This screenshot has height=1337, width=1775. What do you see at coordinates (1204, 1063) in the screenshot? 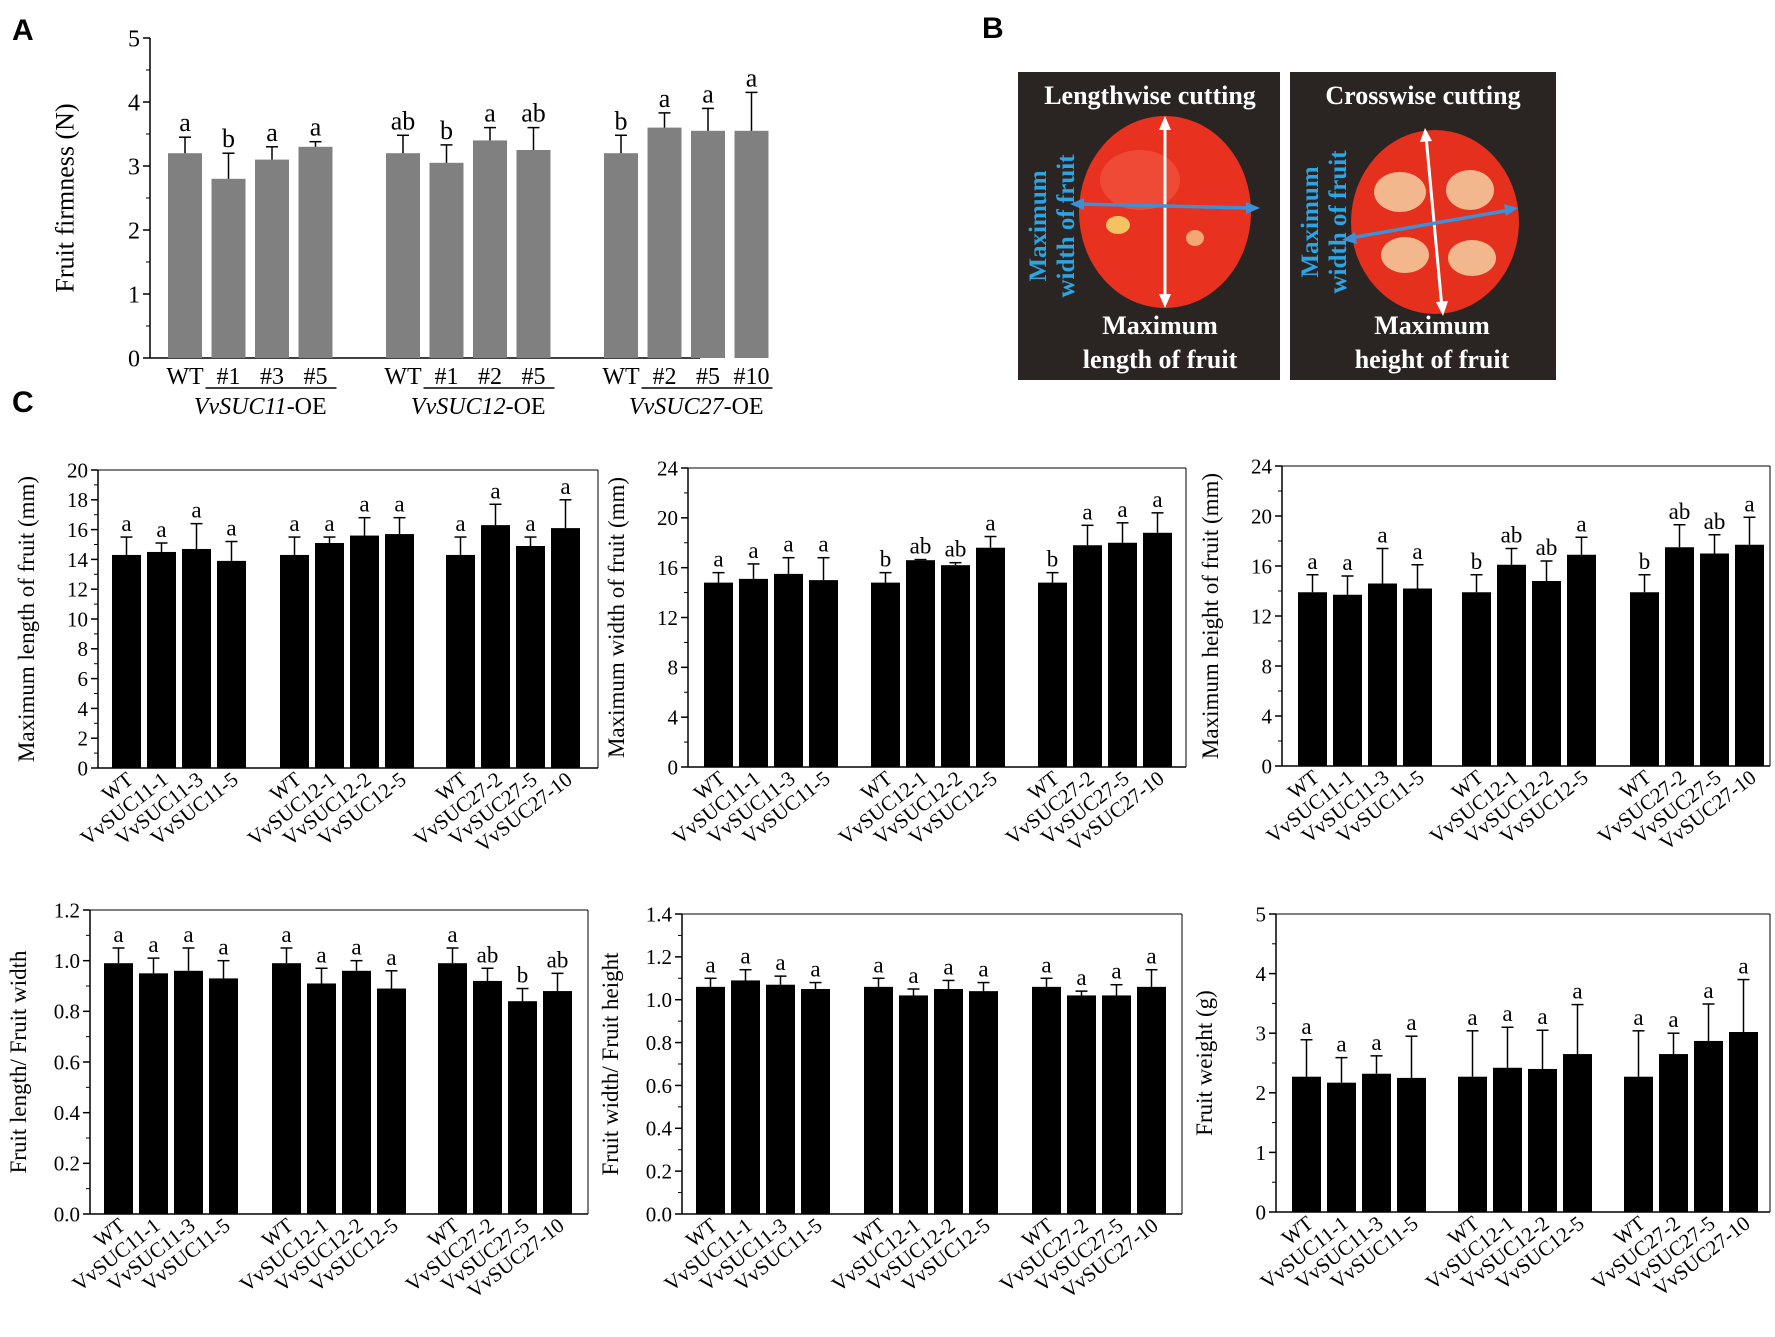
I see `y-axis-label: Fruit weight (g)` at bounding box center [1204, 1063].